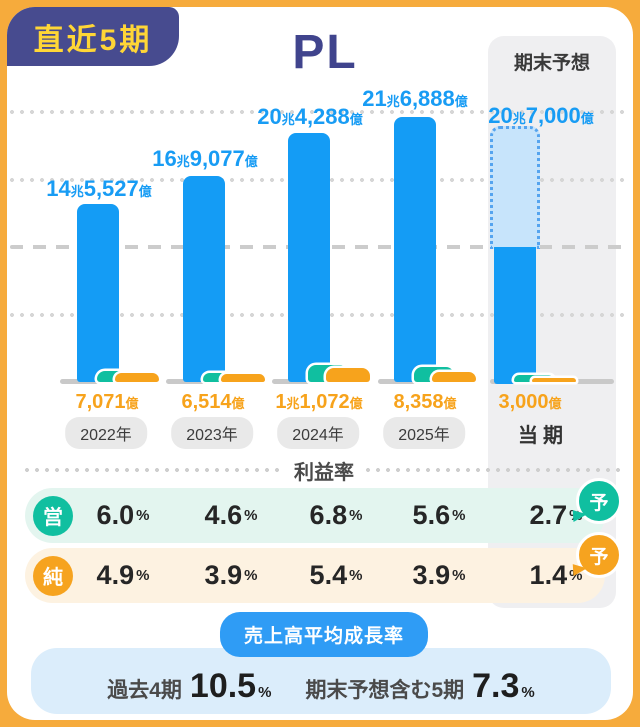 The image size is (640, 727). I want to click on net-profit-bar-2022, so click(137, 377).